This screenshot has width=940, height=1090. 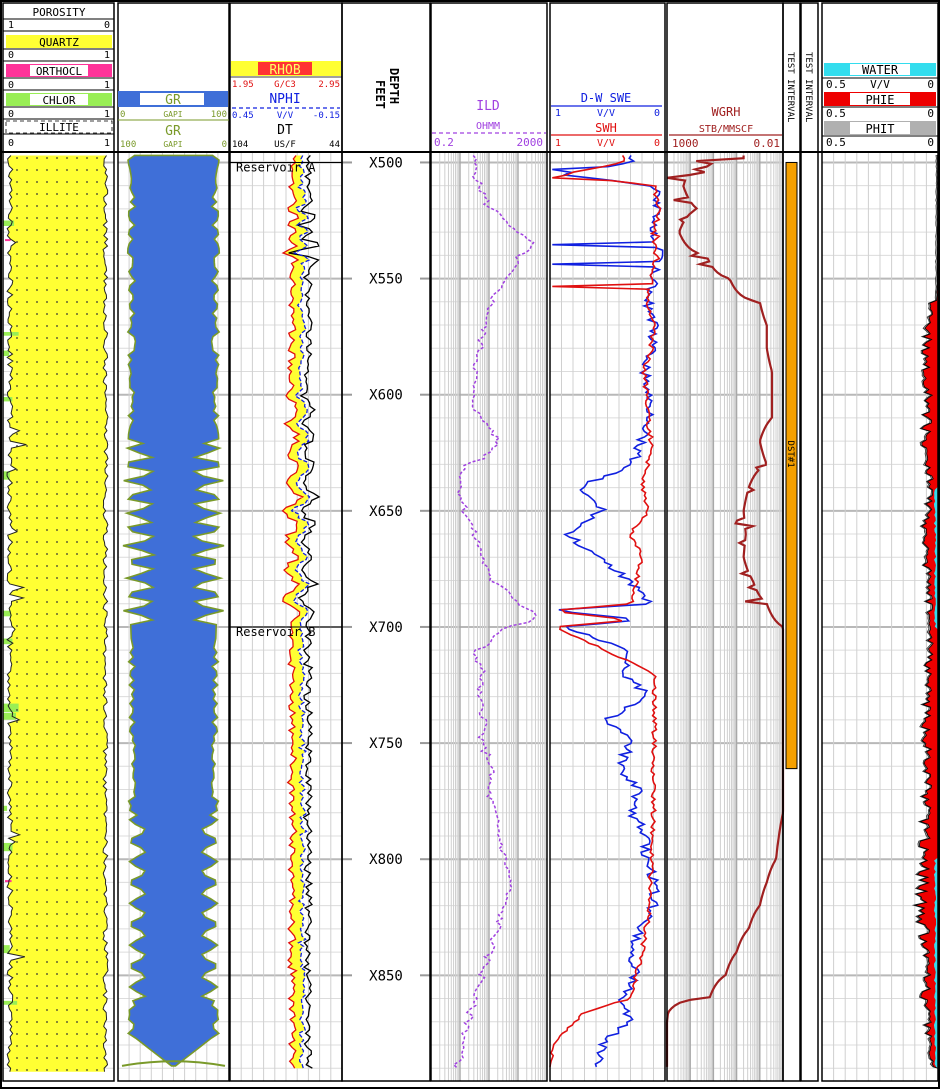 What do you see at coordinates (58, 100) in the screenshot?
I see `chlor-label: CHLOR` at bounding box center [58, 100].